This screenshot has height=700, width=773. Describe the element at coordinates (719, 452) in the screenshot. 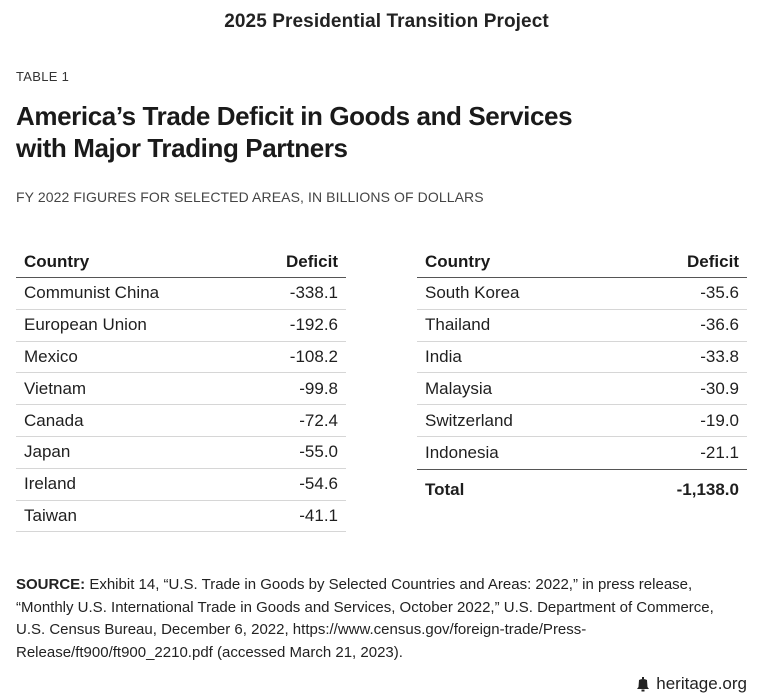

I see `deficit-cell: -21.1` at that location.